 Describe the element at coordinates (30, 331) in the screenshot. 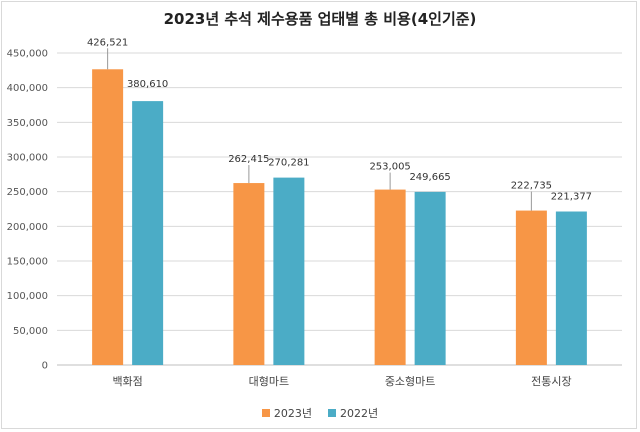

I see `y-tick-label: 50,000` at that location.